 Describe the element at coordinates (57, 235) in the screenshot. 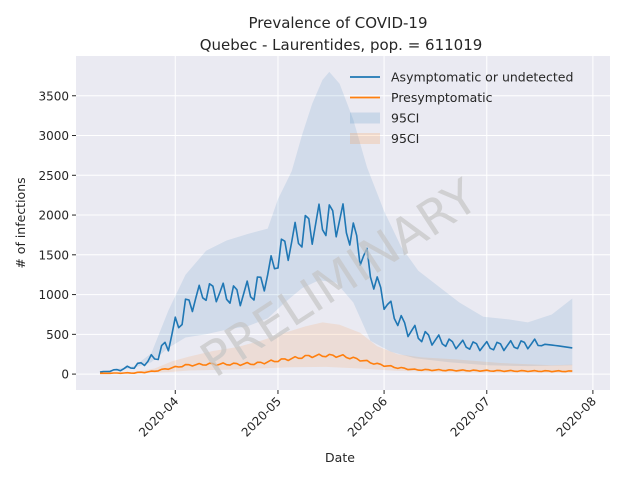

I see `y-axis-ticks: 0 500 1000 1500 2000 2500 3000 3500` at that location.